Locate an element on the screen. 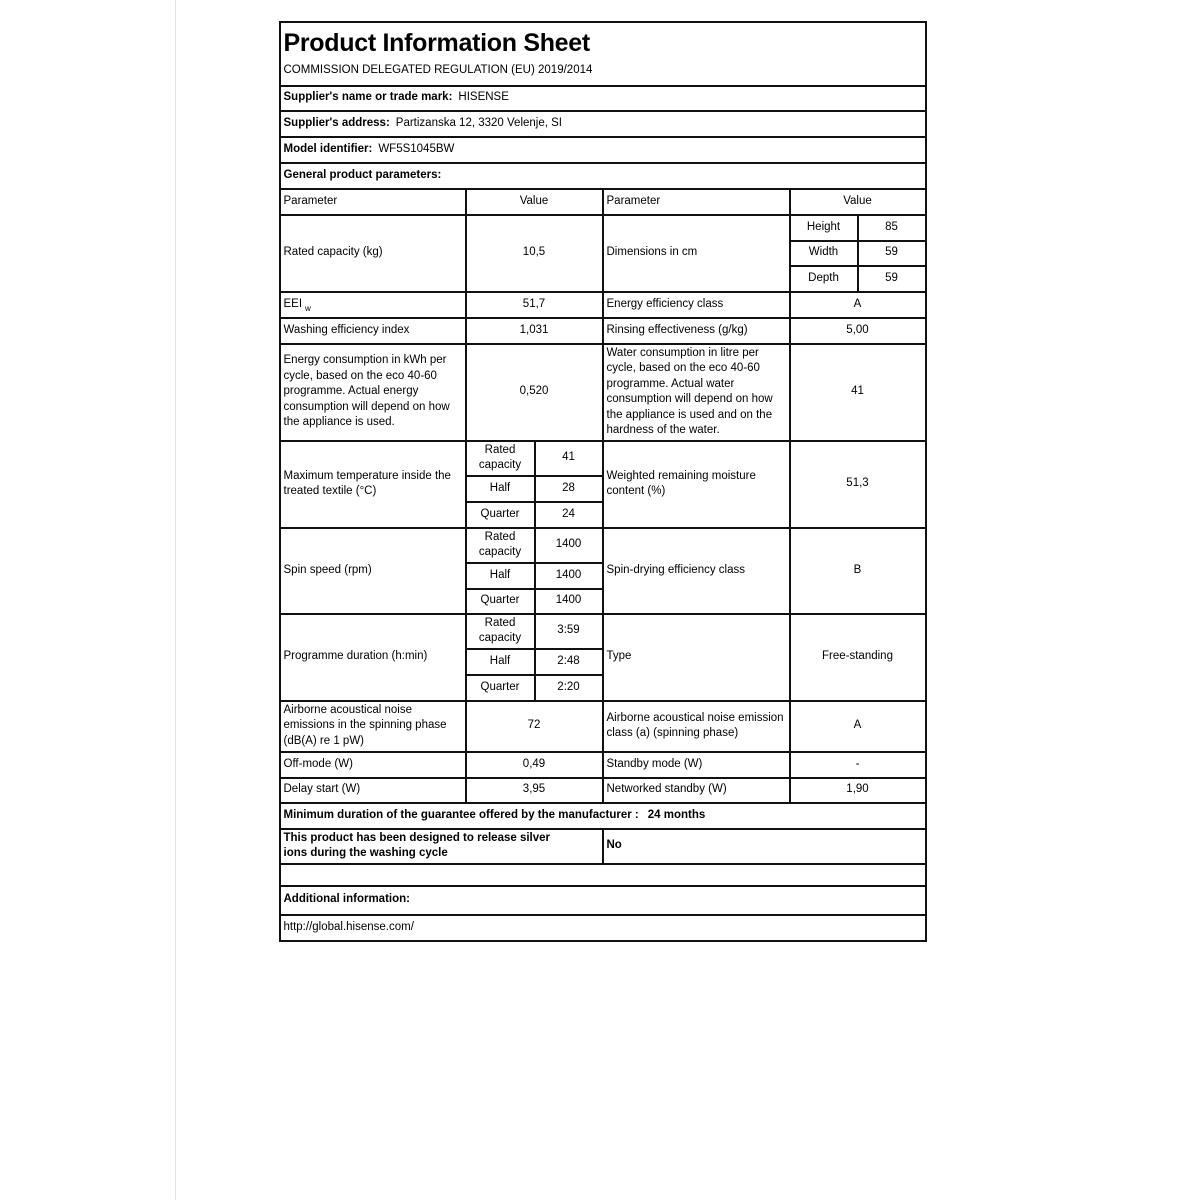 This screenshot has width=1200, height=1200. spin-quarter-label: Quarter is located at coordinates (500, 601).